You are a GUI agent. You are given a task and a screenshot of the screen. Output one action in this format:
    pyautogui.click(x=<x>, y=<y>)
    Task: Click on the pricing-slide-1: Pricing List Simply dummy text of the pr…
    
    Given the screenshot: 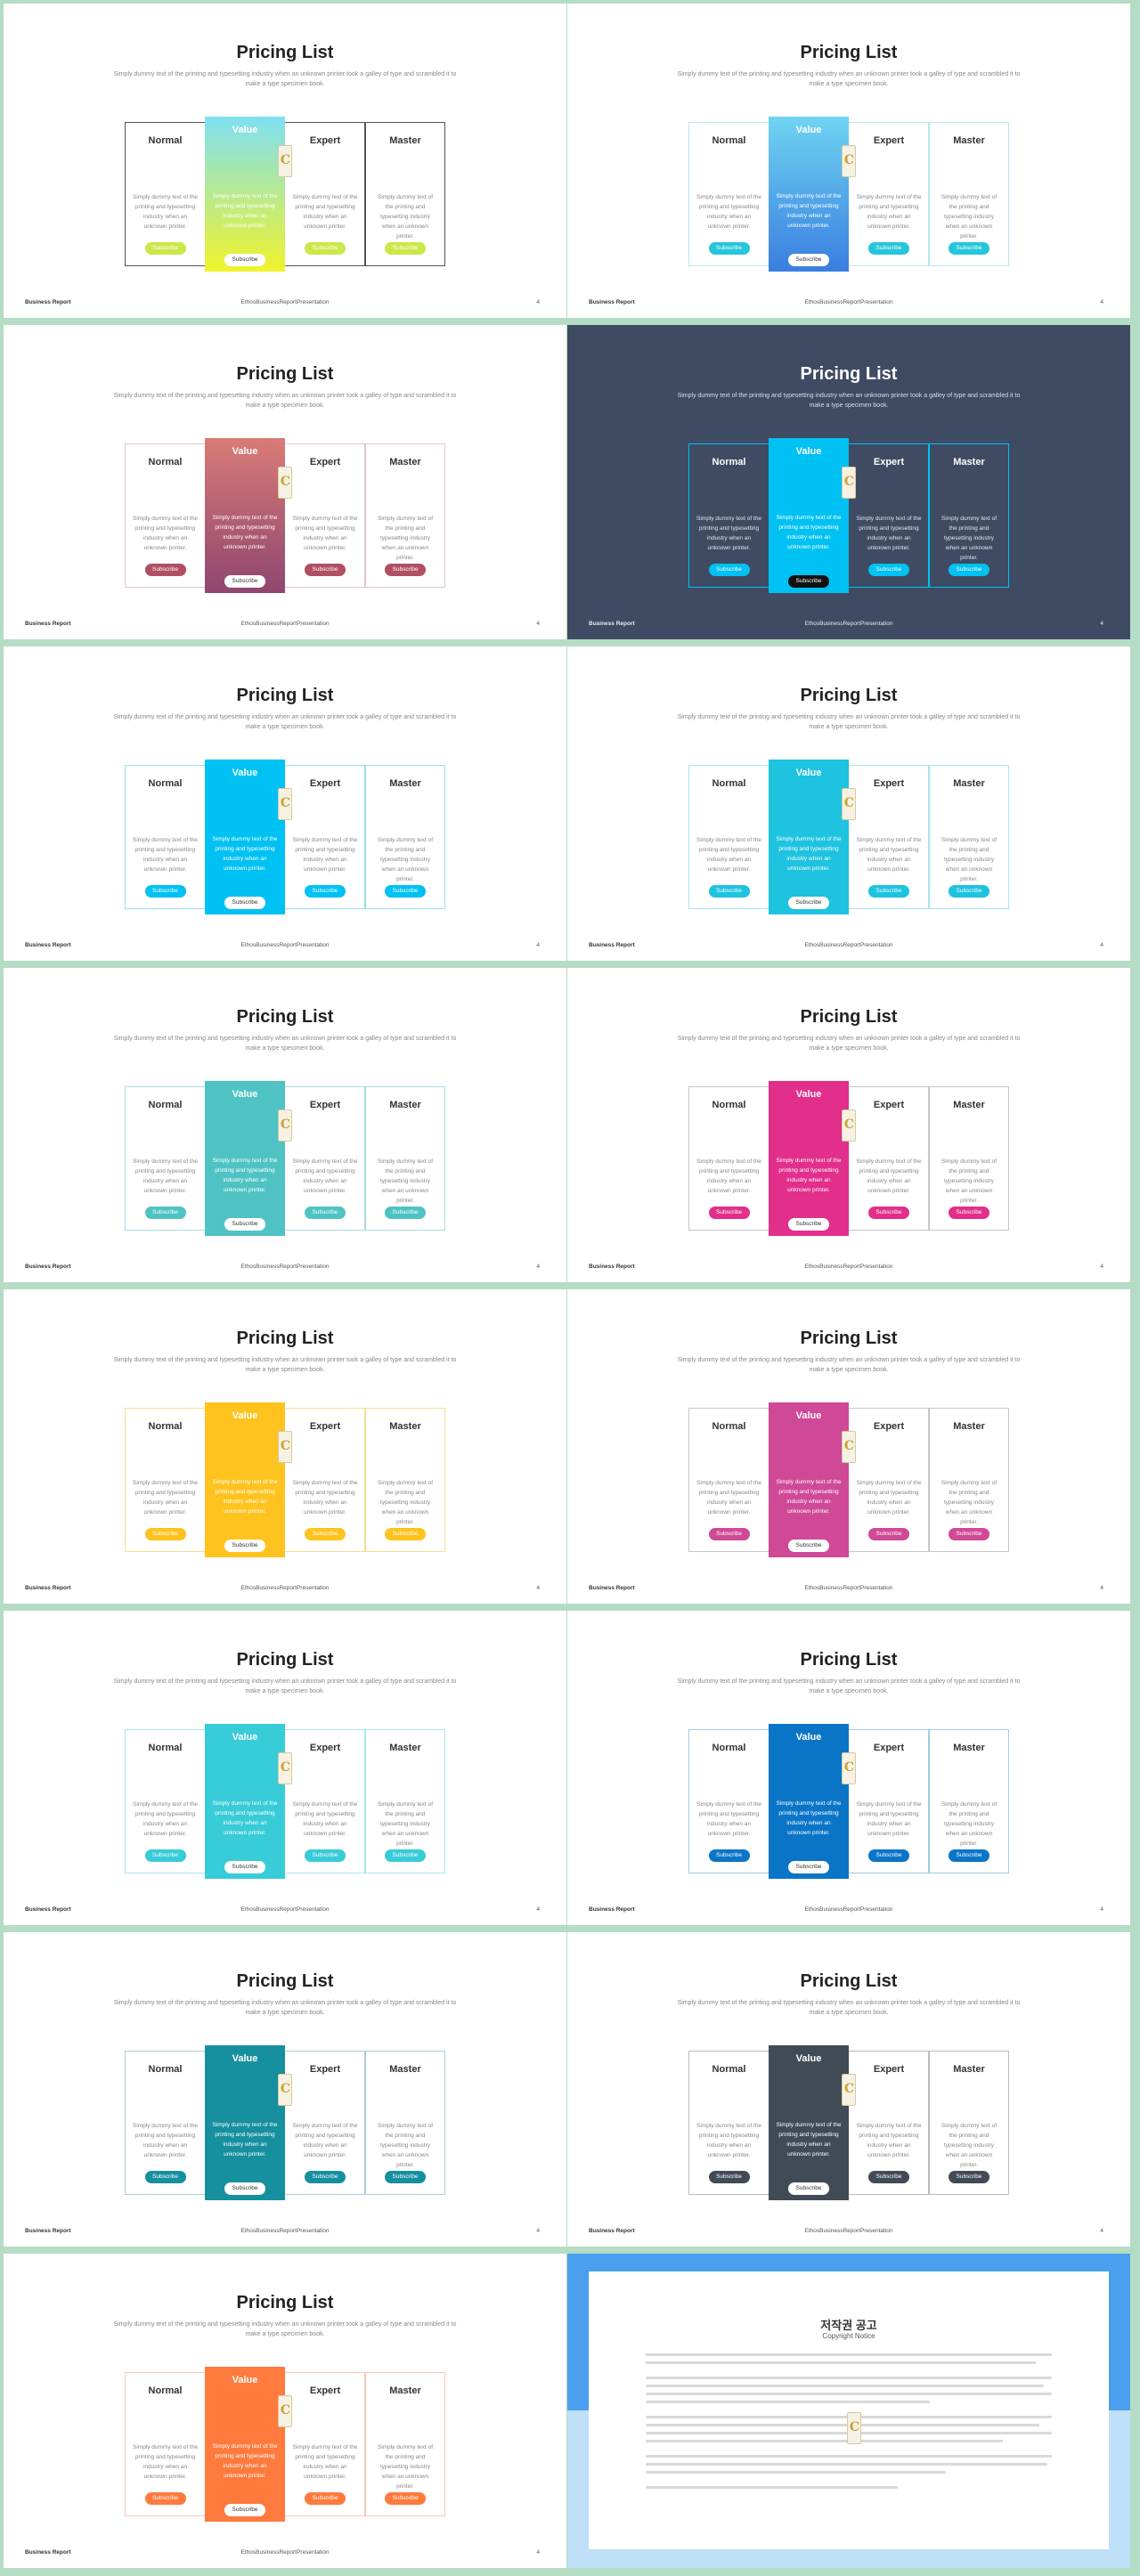 What is the action you would take?
    pyautogui.click(x=285, y=161)
    